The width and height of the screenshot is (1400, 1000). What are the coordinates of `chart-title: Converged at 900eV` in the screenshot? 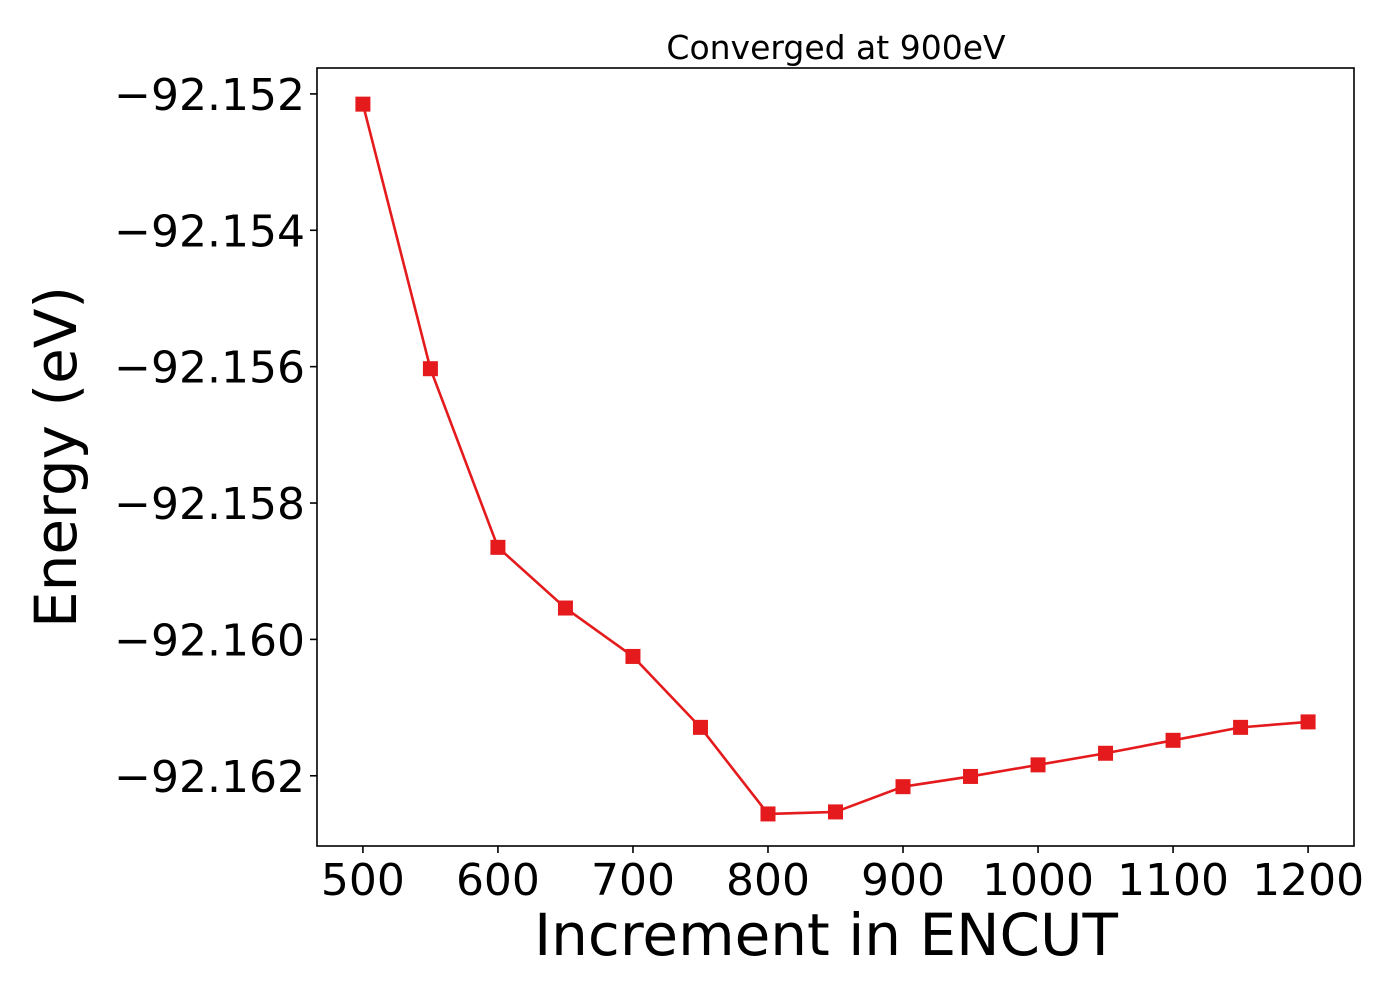 It's located at (836, 47).